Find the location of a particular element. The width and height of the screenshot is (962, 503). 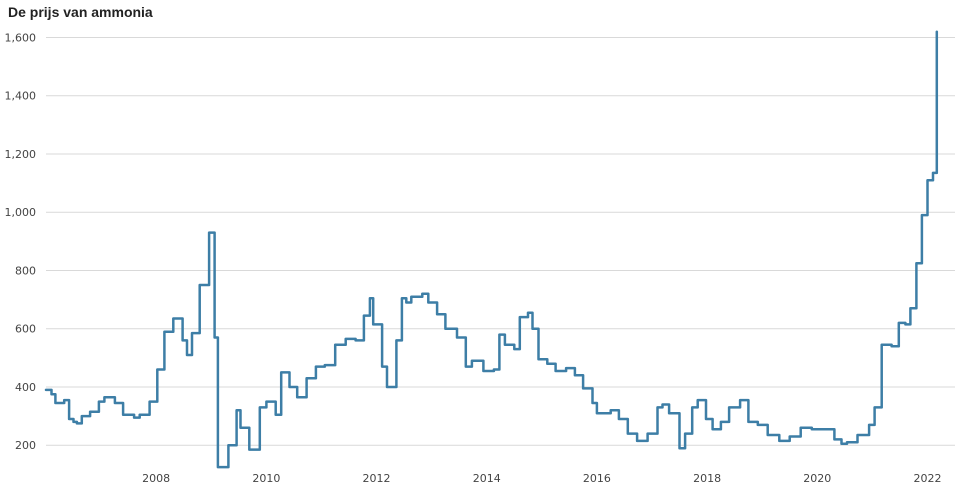

y-axis-ticks: 200 400 600 800 1,000 1,200 1,400 1,600 is located at coordinates (21, 241).